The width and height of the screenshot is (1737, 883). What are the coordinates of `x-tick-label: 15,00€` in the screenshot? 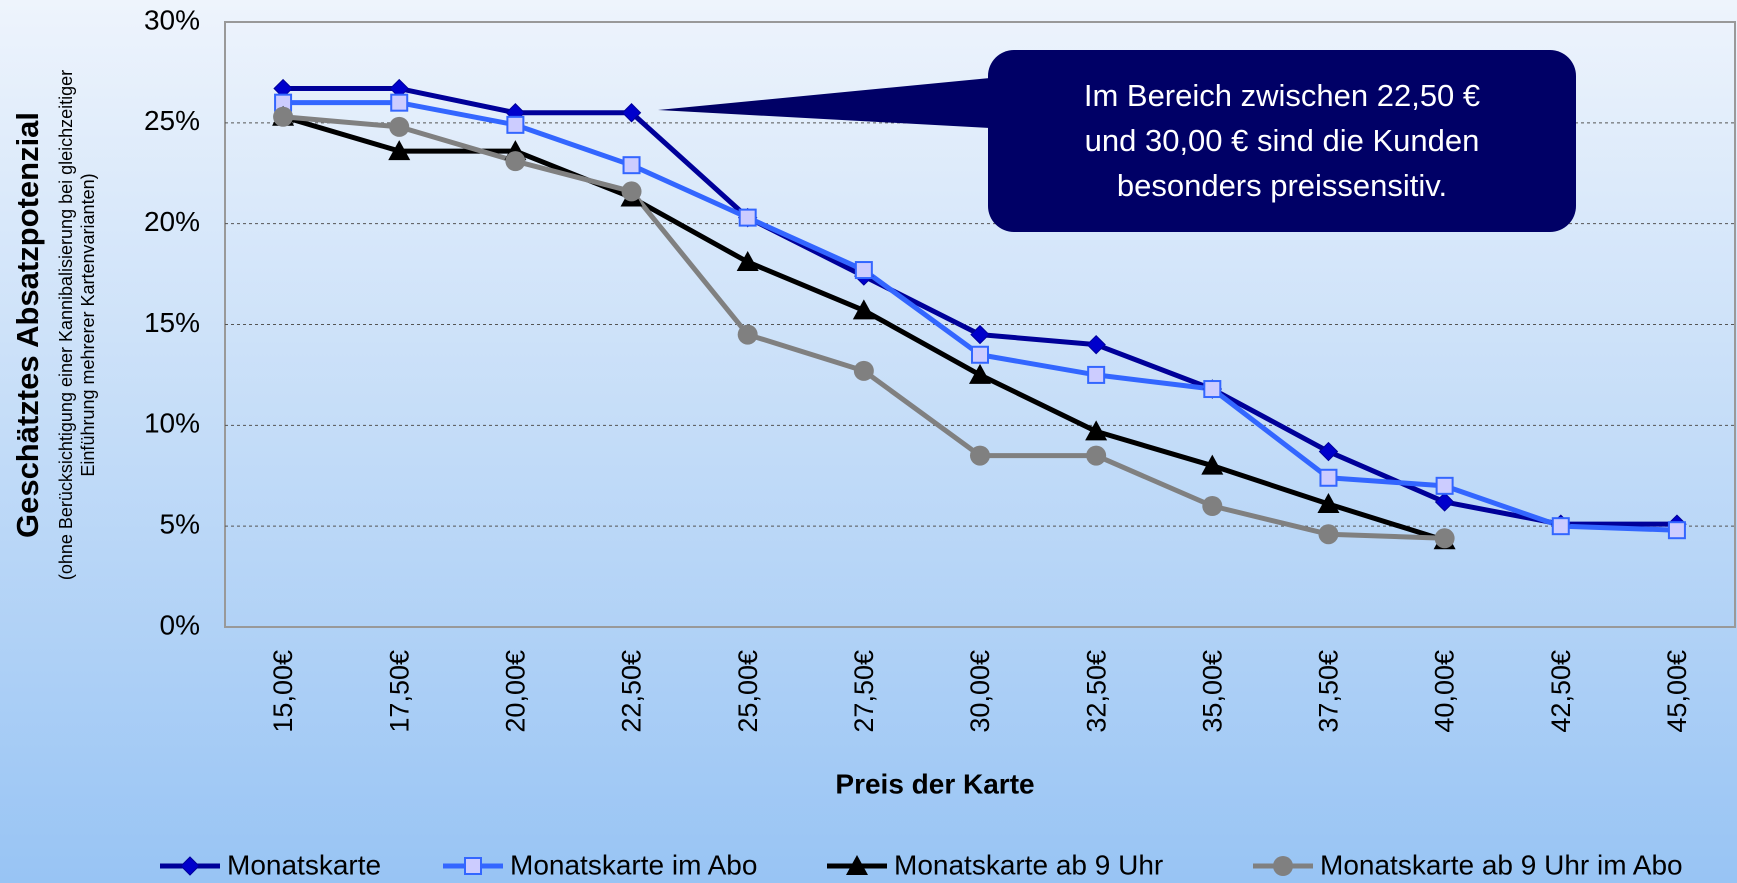 It's located at (283, 691).